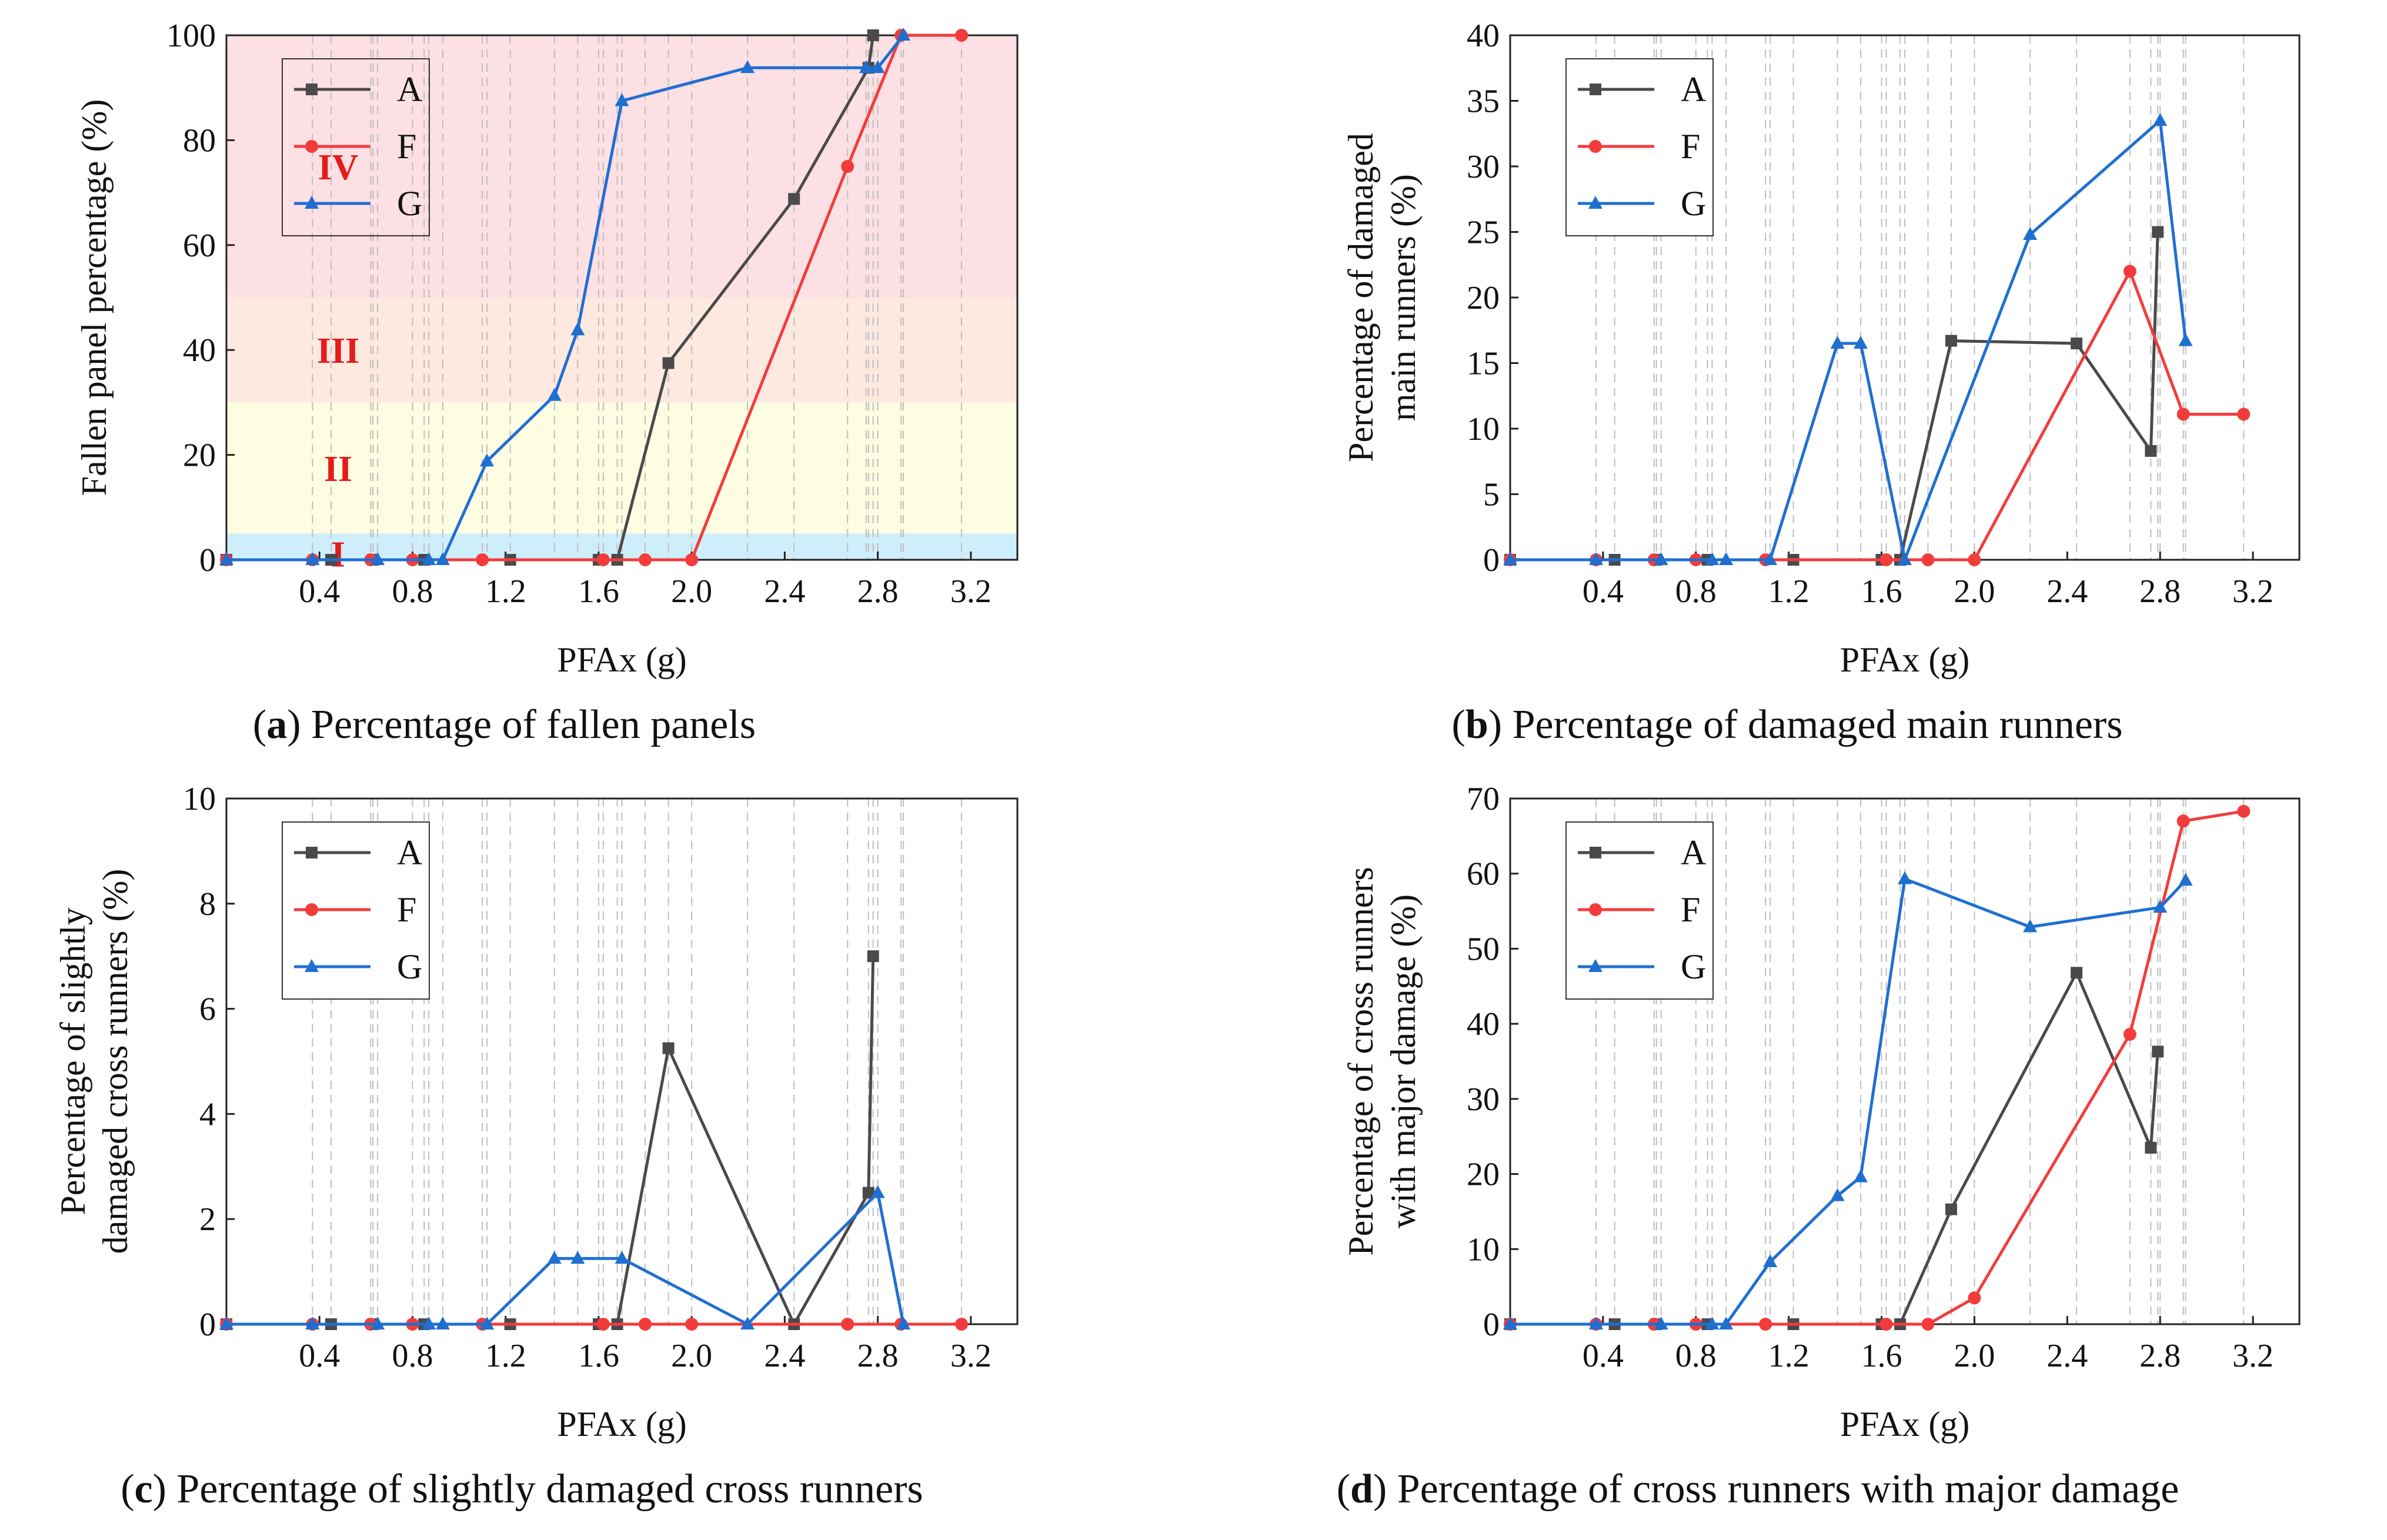 Image resolution: width=2387 pixels, height=1540 pixels. What do you see at coordinates (1787, 724) in the screenshot?
I see `panel-caption: (b) Percentage of damaged main runners` at bounding box center [1787, 724].